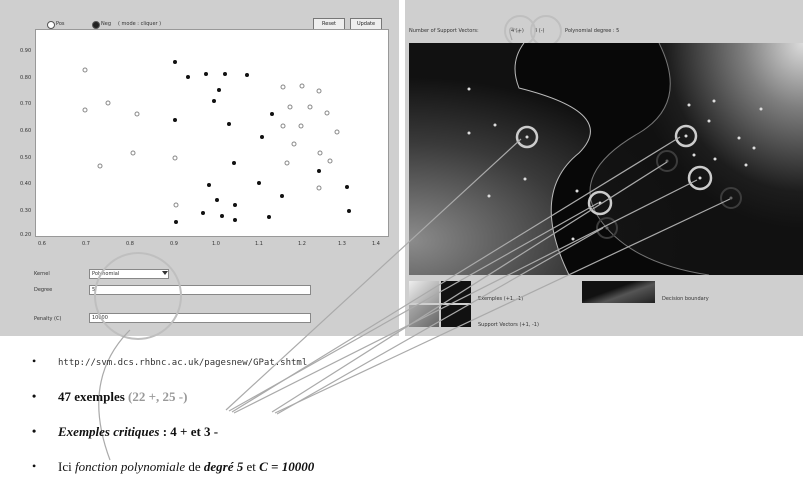  I want to click on x-tick: 1.1, so click(259, 244).